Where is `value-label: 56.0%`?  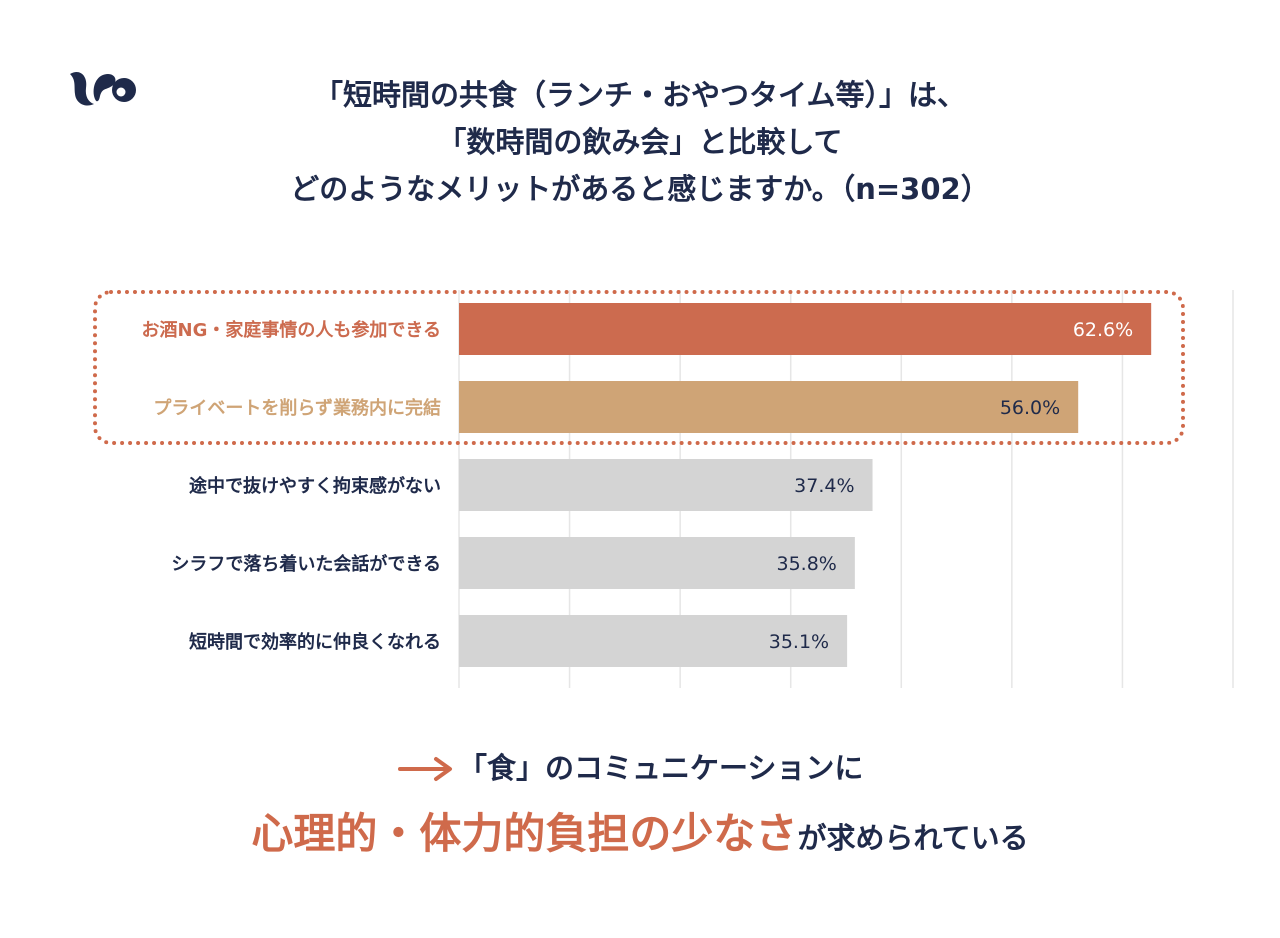 value-label: 56.0% is located at coordinates (1030, 408).